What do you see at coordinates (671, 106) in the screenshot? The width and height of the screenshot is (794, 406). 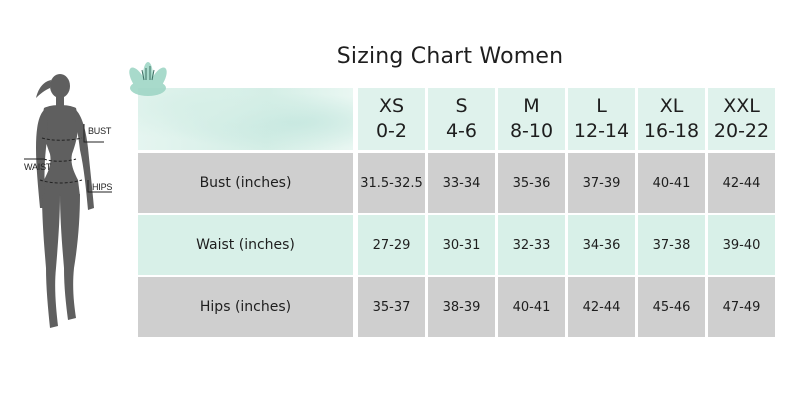 I see `size-name: XL` at bounding box center [671, 106].